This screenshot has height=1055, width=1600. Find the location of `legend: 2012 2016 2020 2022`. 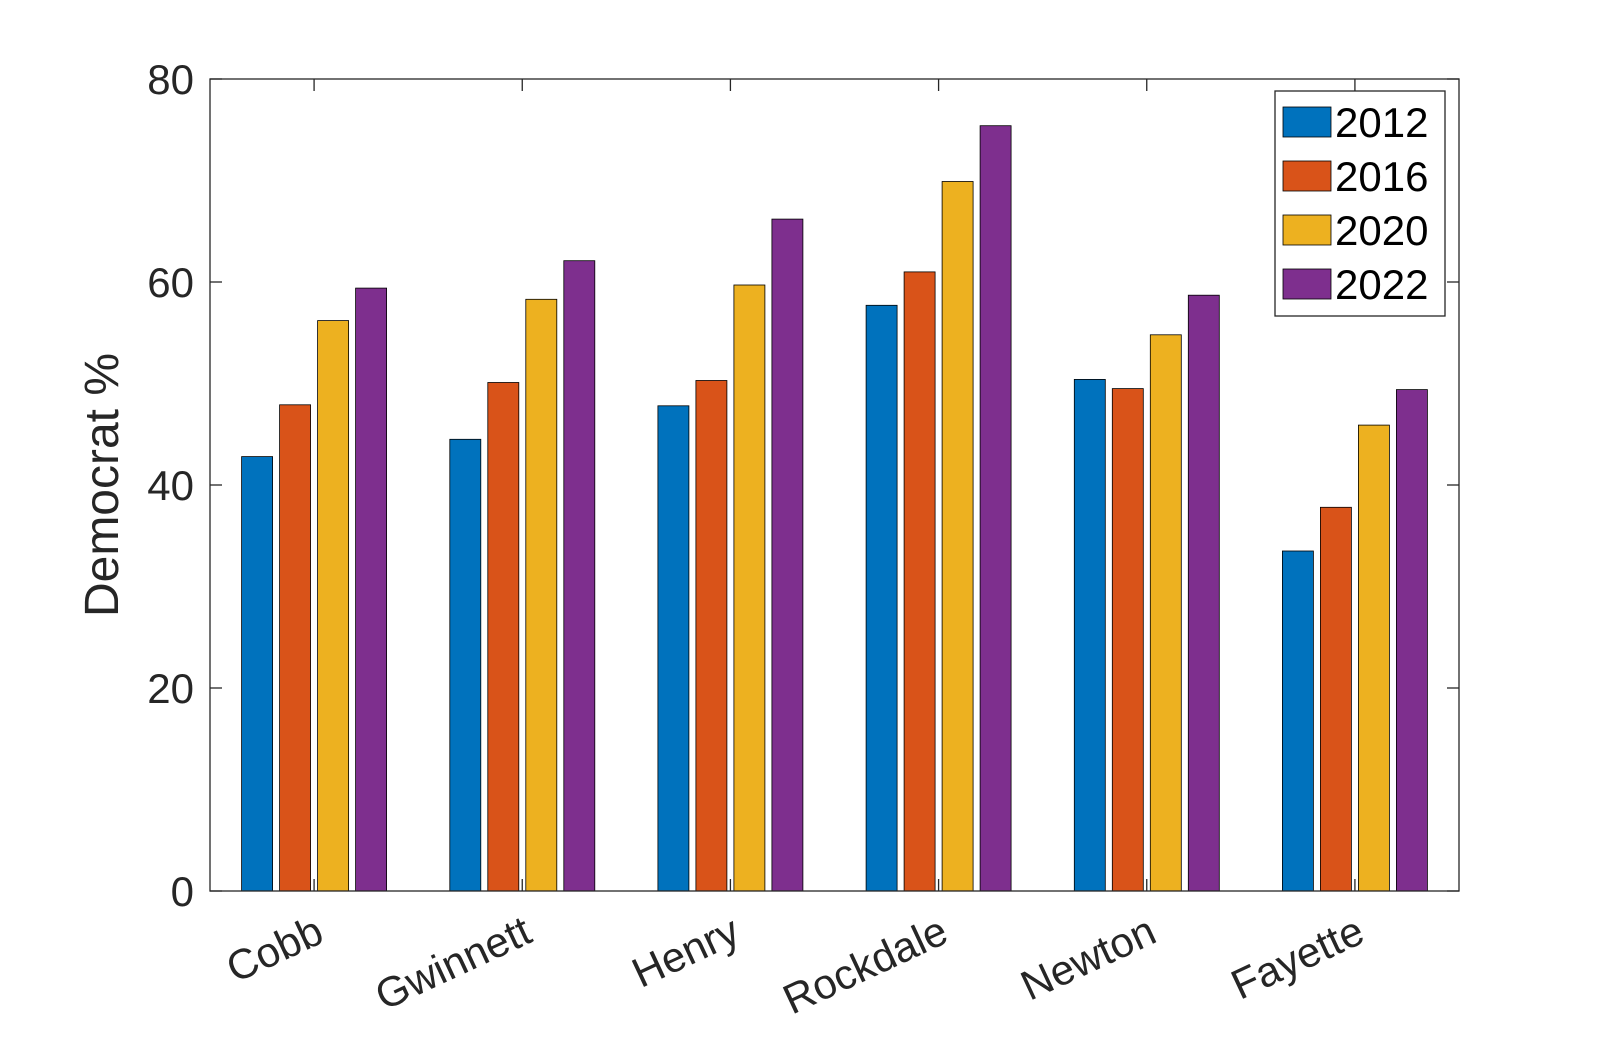

legend: 2012 2016 2020 2022 is located at coordinates (1360, 203).